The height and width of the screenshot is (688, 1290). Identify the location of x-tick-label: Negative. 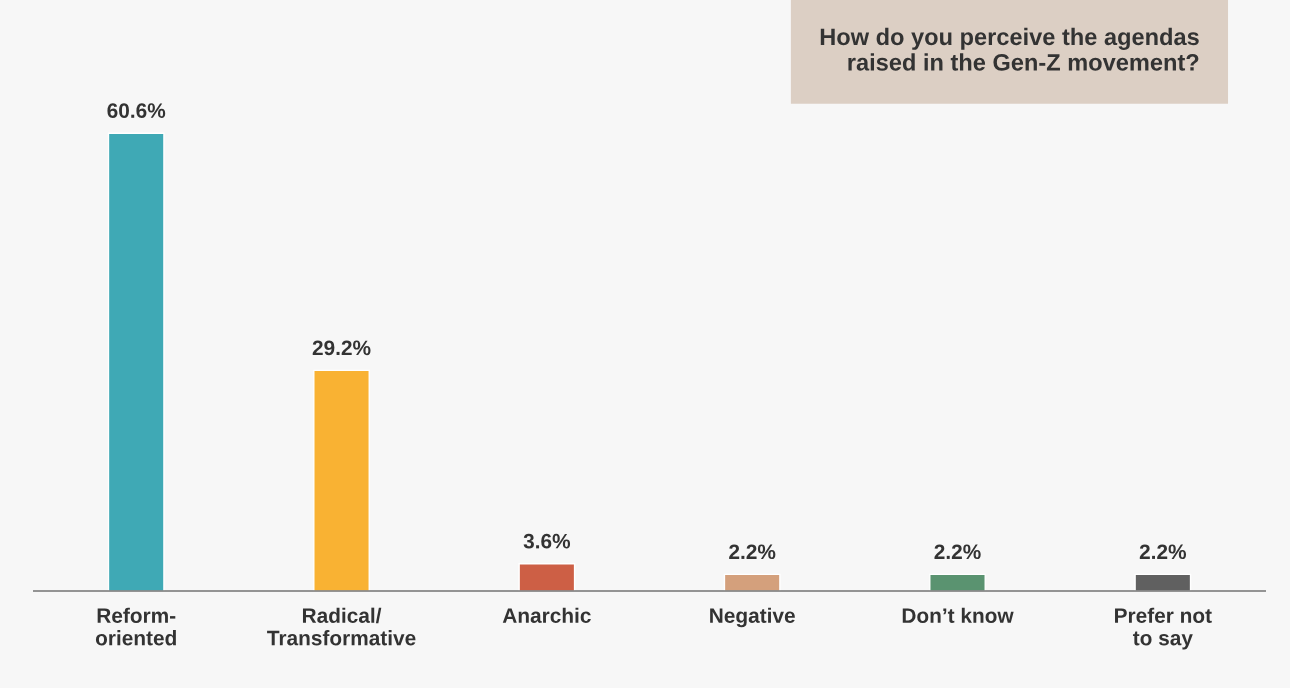
(752, 617).